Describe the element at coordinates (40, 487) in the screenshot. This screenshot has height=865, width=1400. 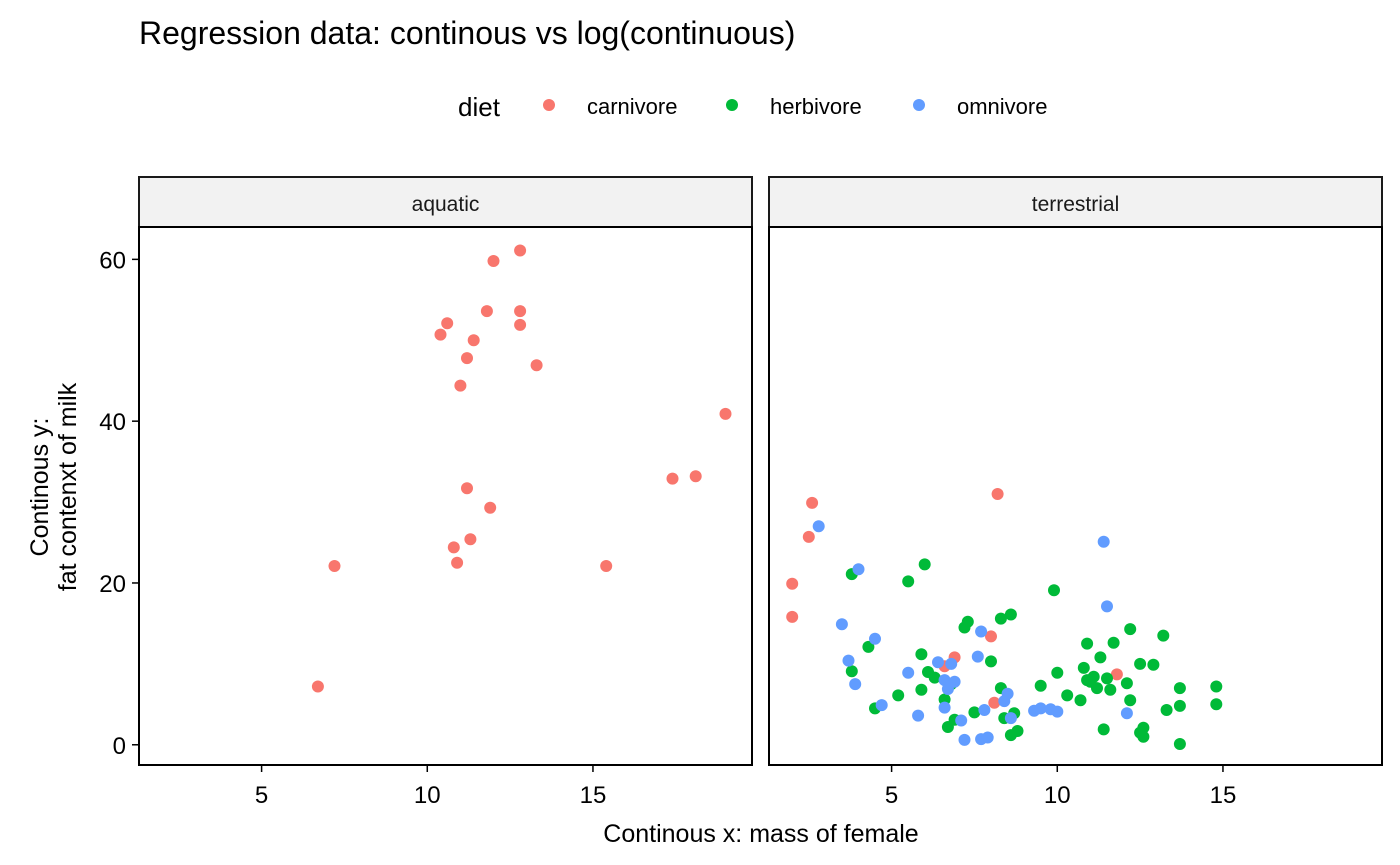
I see `y-axis-title-line-1: Continous y:` at that location.